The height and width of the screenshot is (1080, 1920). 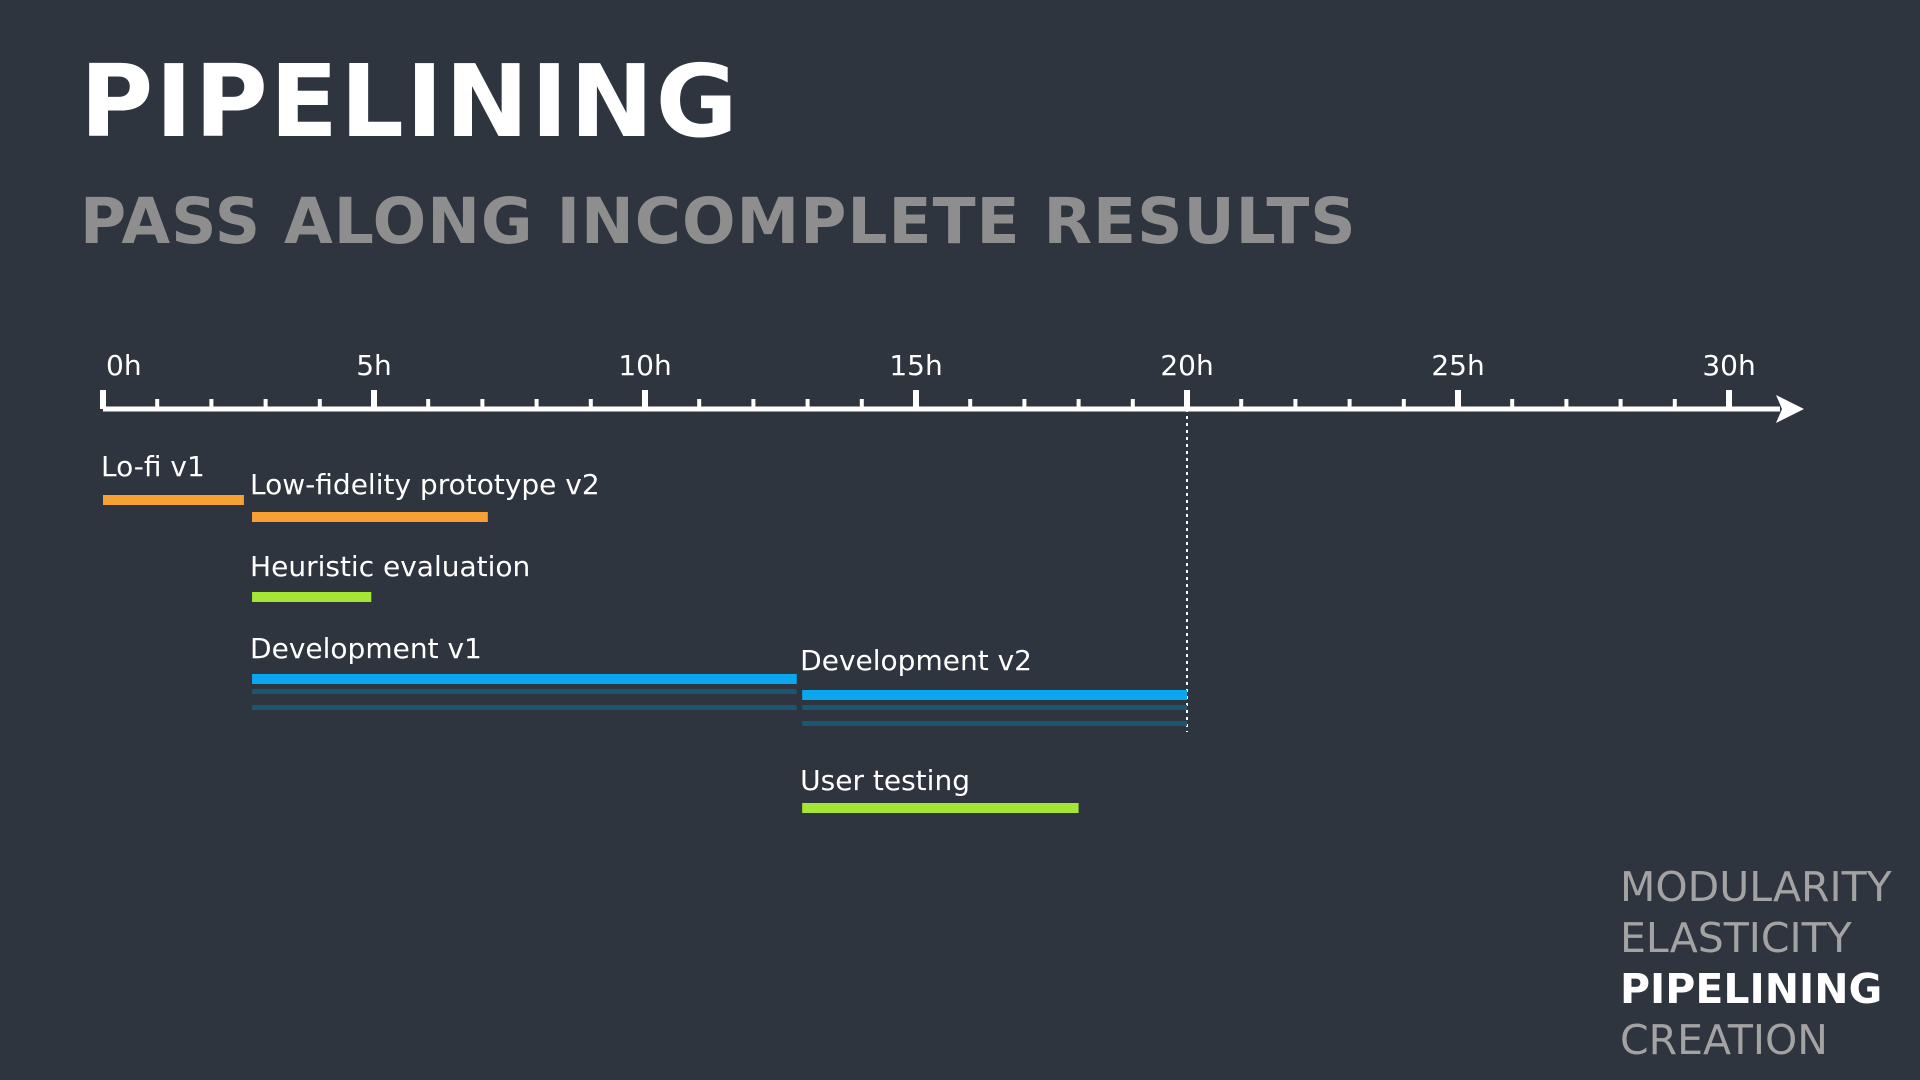 What do you see at coordinates (124, 365) in the screenshot?
I see `tick-label: 0h` at bounding box center [124, 365].